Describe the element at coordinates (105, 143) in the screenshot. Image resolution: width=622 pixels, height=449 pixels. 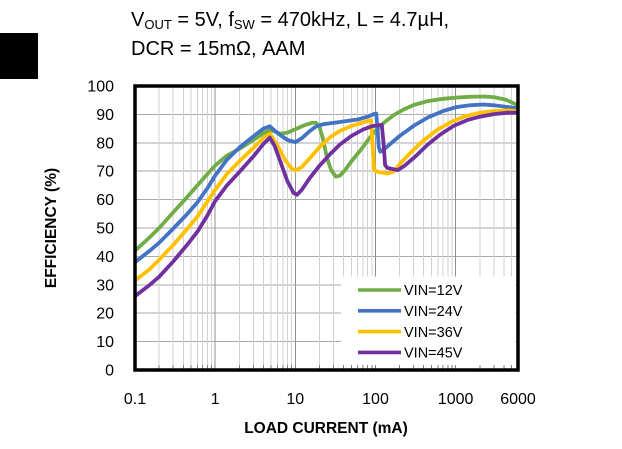
I see `y-tick-label: 80` at that location.